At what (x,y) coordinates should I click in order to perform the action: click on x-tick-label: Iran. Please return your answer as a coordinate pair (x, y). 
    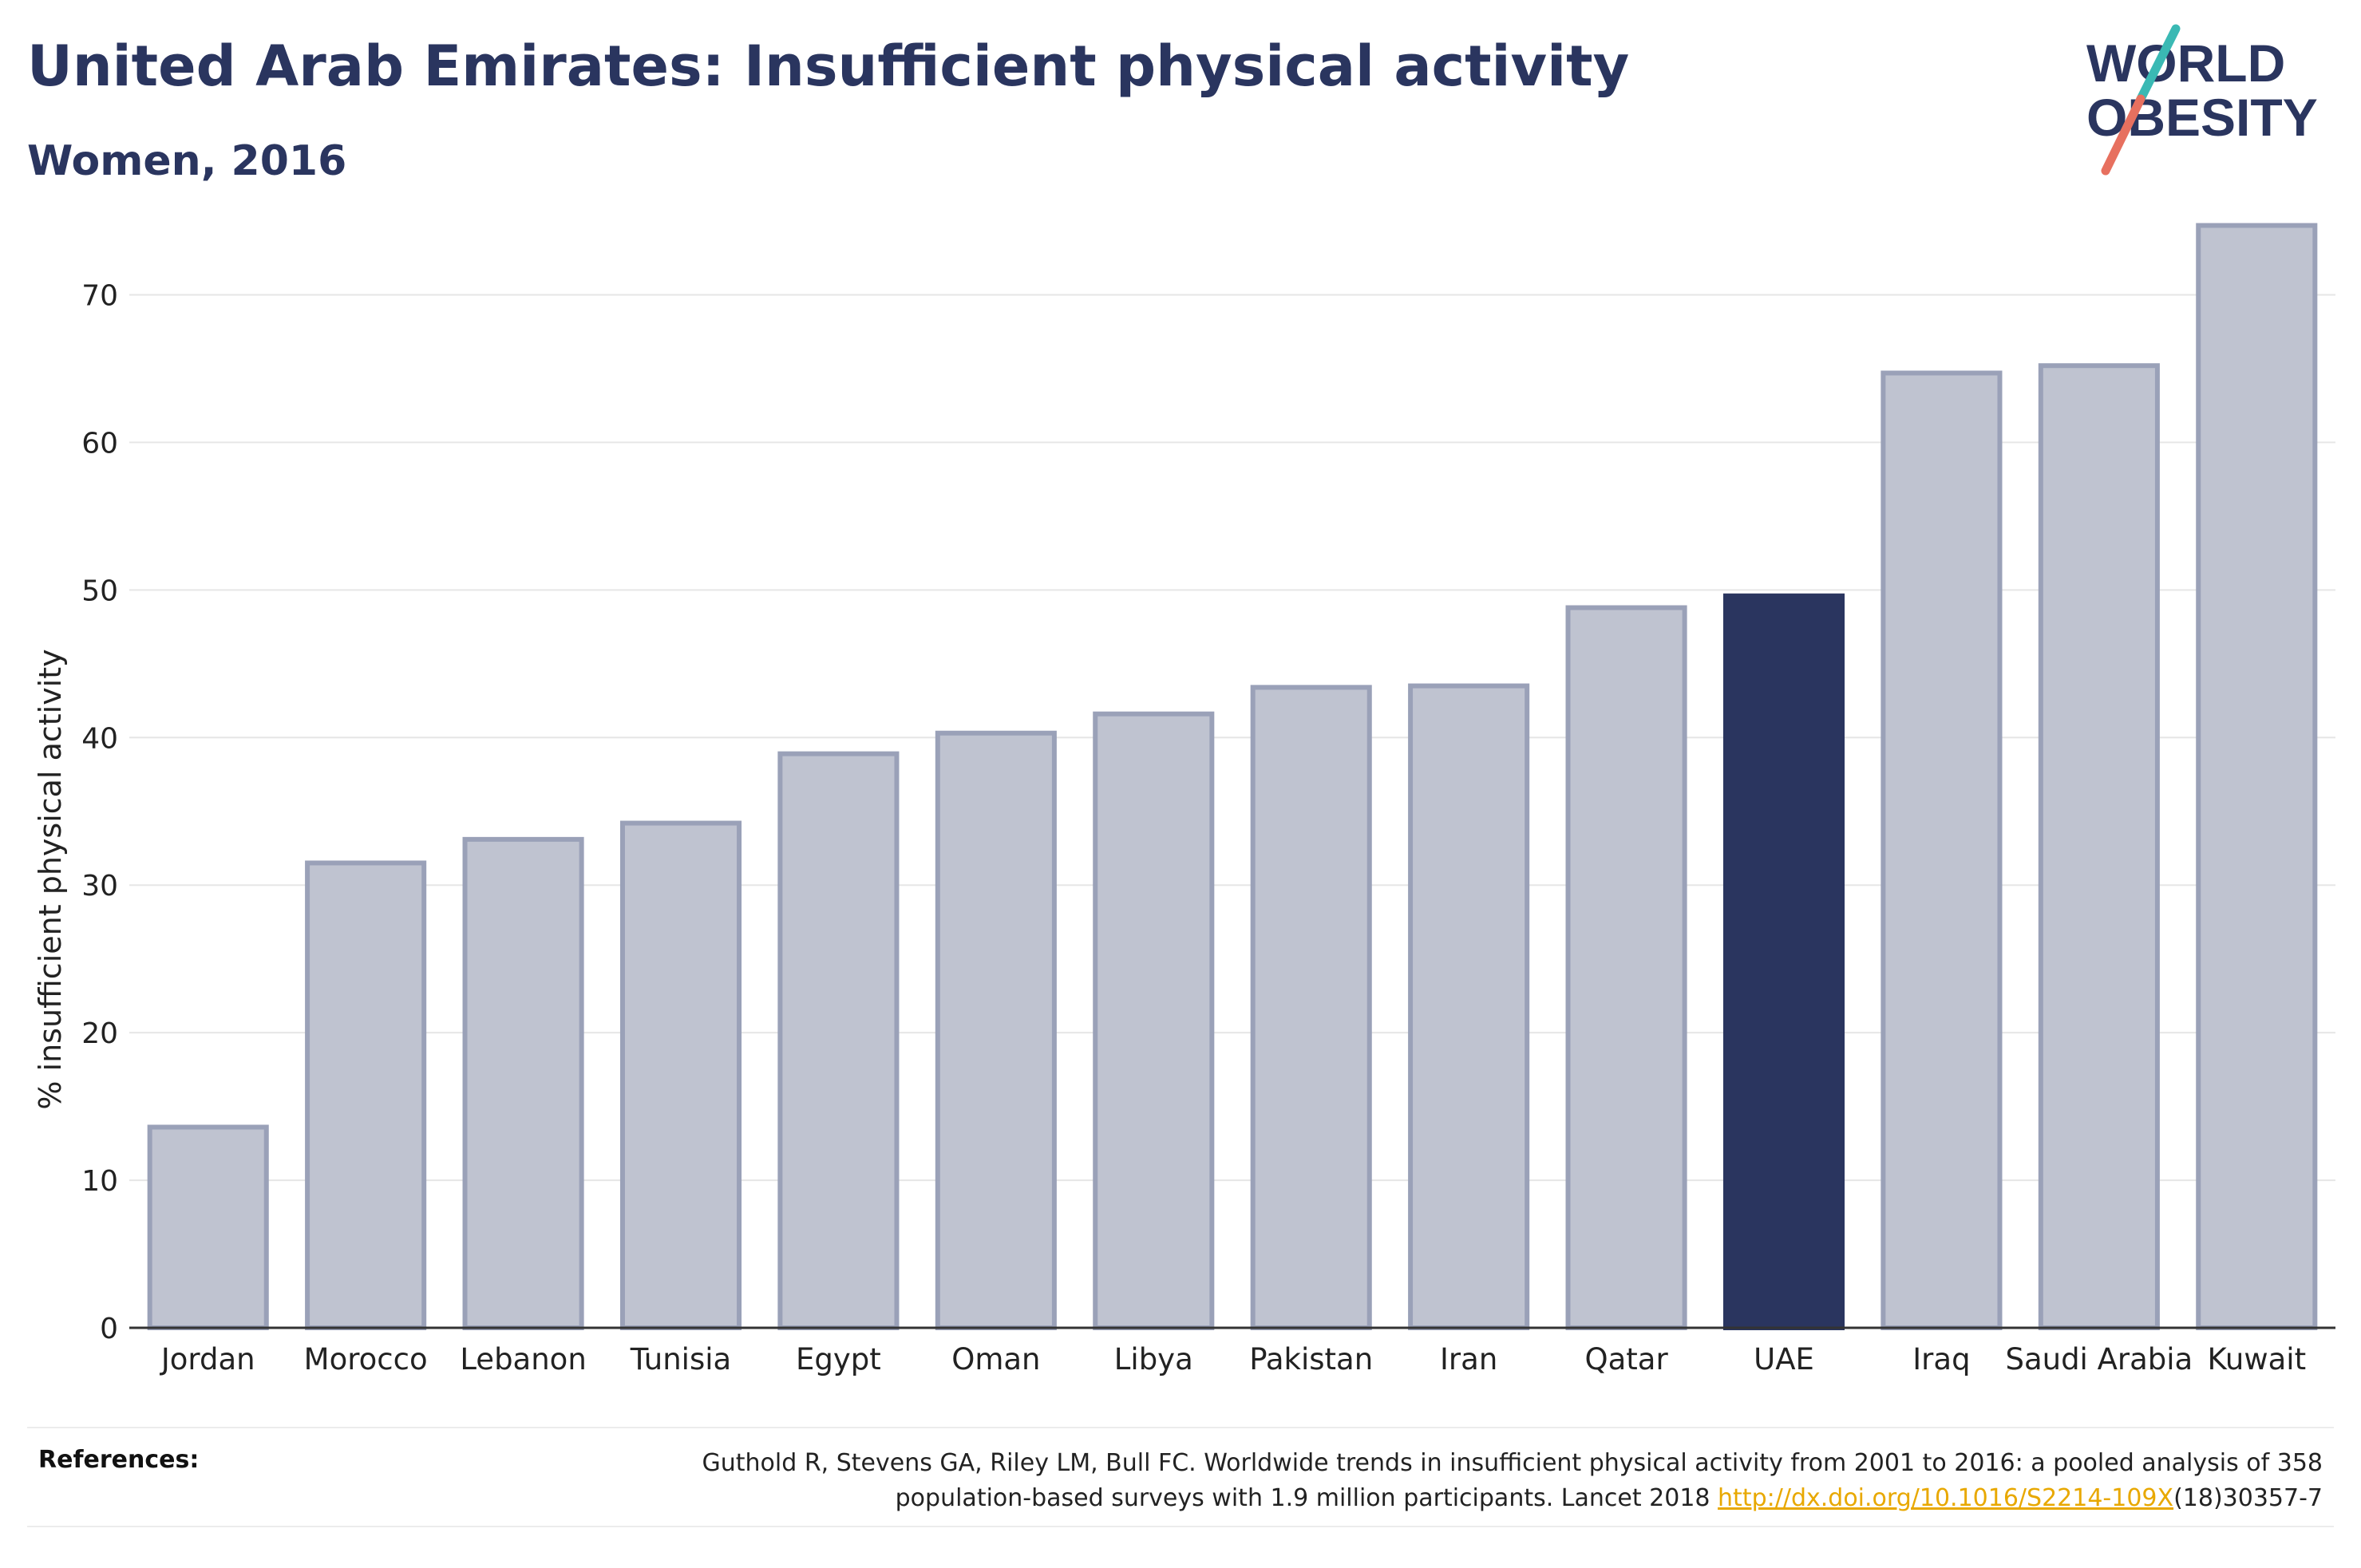
    Looking at the image, I should click on (1468, 1359).